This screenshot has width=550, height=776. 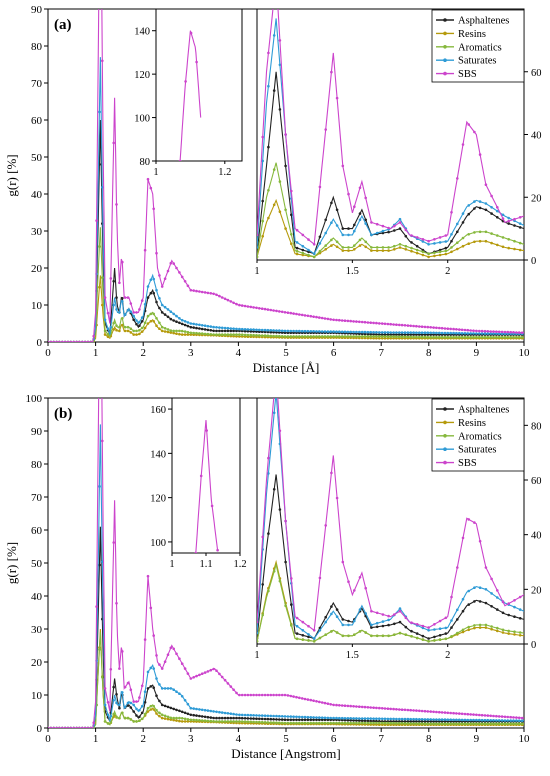 I want to click on main-0-xtick-label: 8, so click(x=429, y=353).